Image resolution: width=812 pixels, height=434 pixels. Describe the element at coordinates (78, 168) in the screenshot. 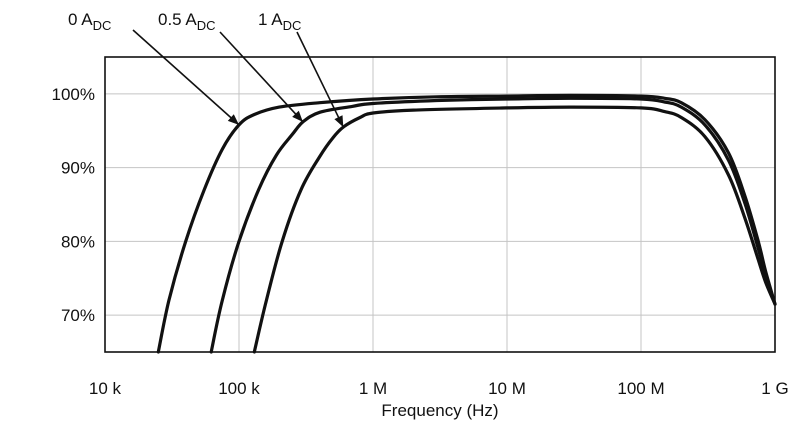

I see `y-tick-label: 90%` at that location.